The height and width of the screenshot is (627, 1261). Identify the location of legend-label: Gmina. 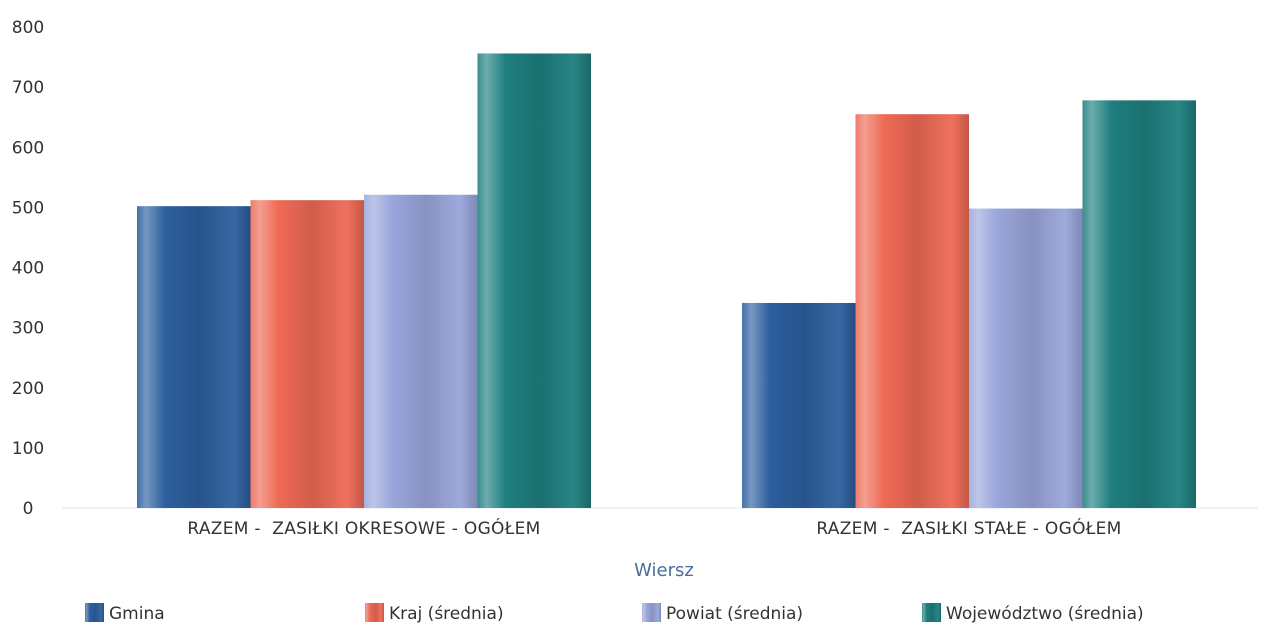
(137, 614).